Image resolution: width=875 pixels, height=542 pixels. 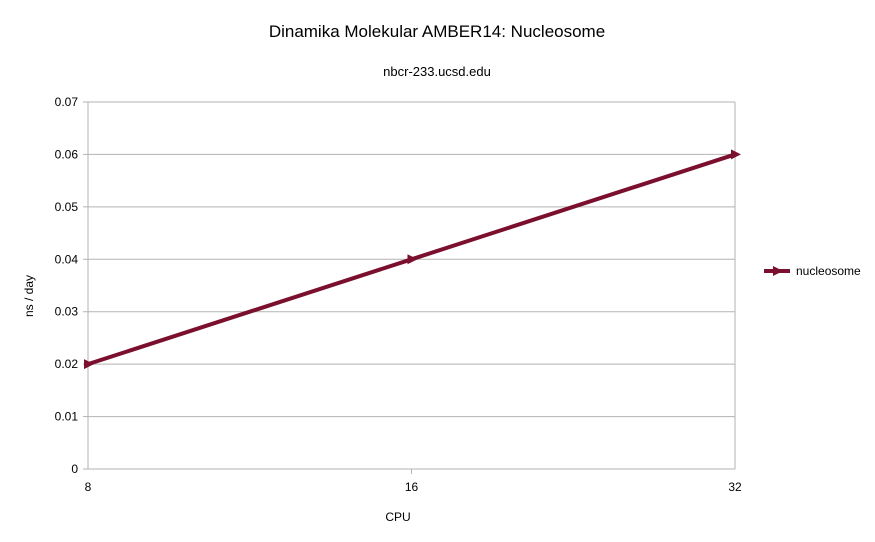 I want to click on x-tick-label: 16, so click(x=412, y=487).